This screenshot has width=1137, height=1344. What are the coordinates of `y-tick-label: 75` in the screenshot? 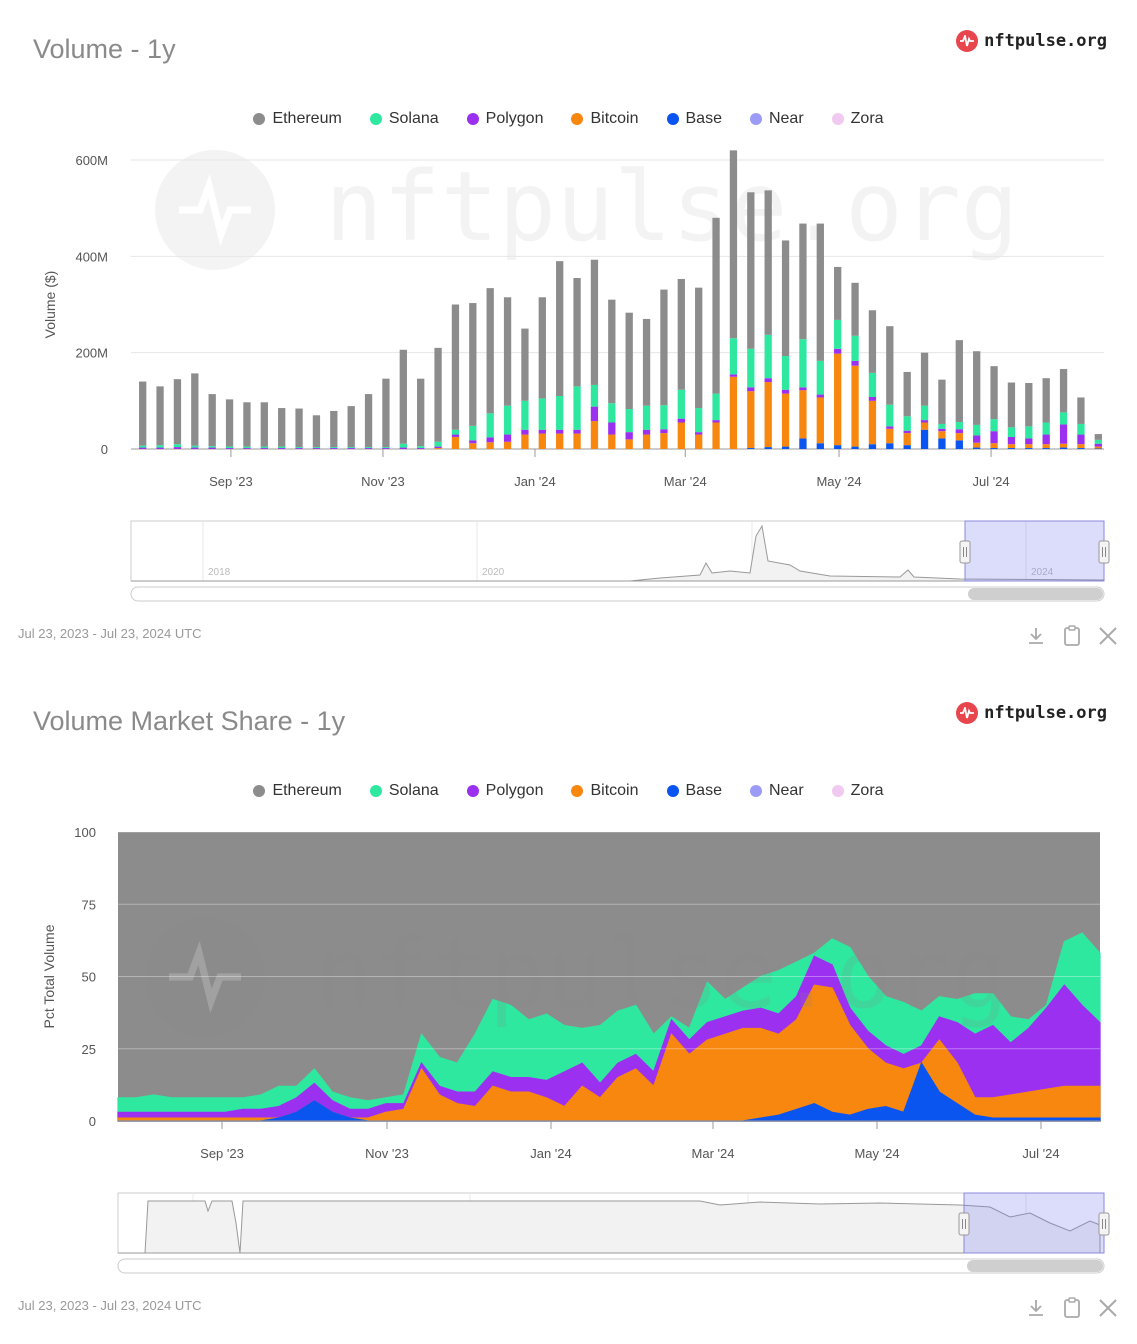 It's located at (89, 904).